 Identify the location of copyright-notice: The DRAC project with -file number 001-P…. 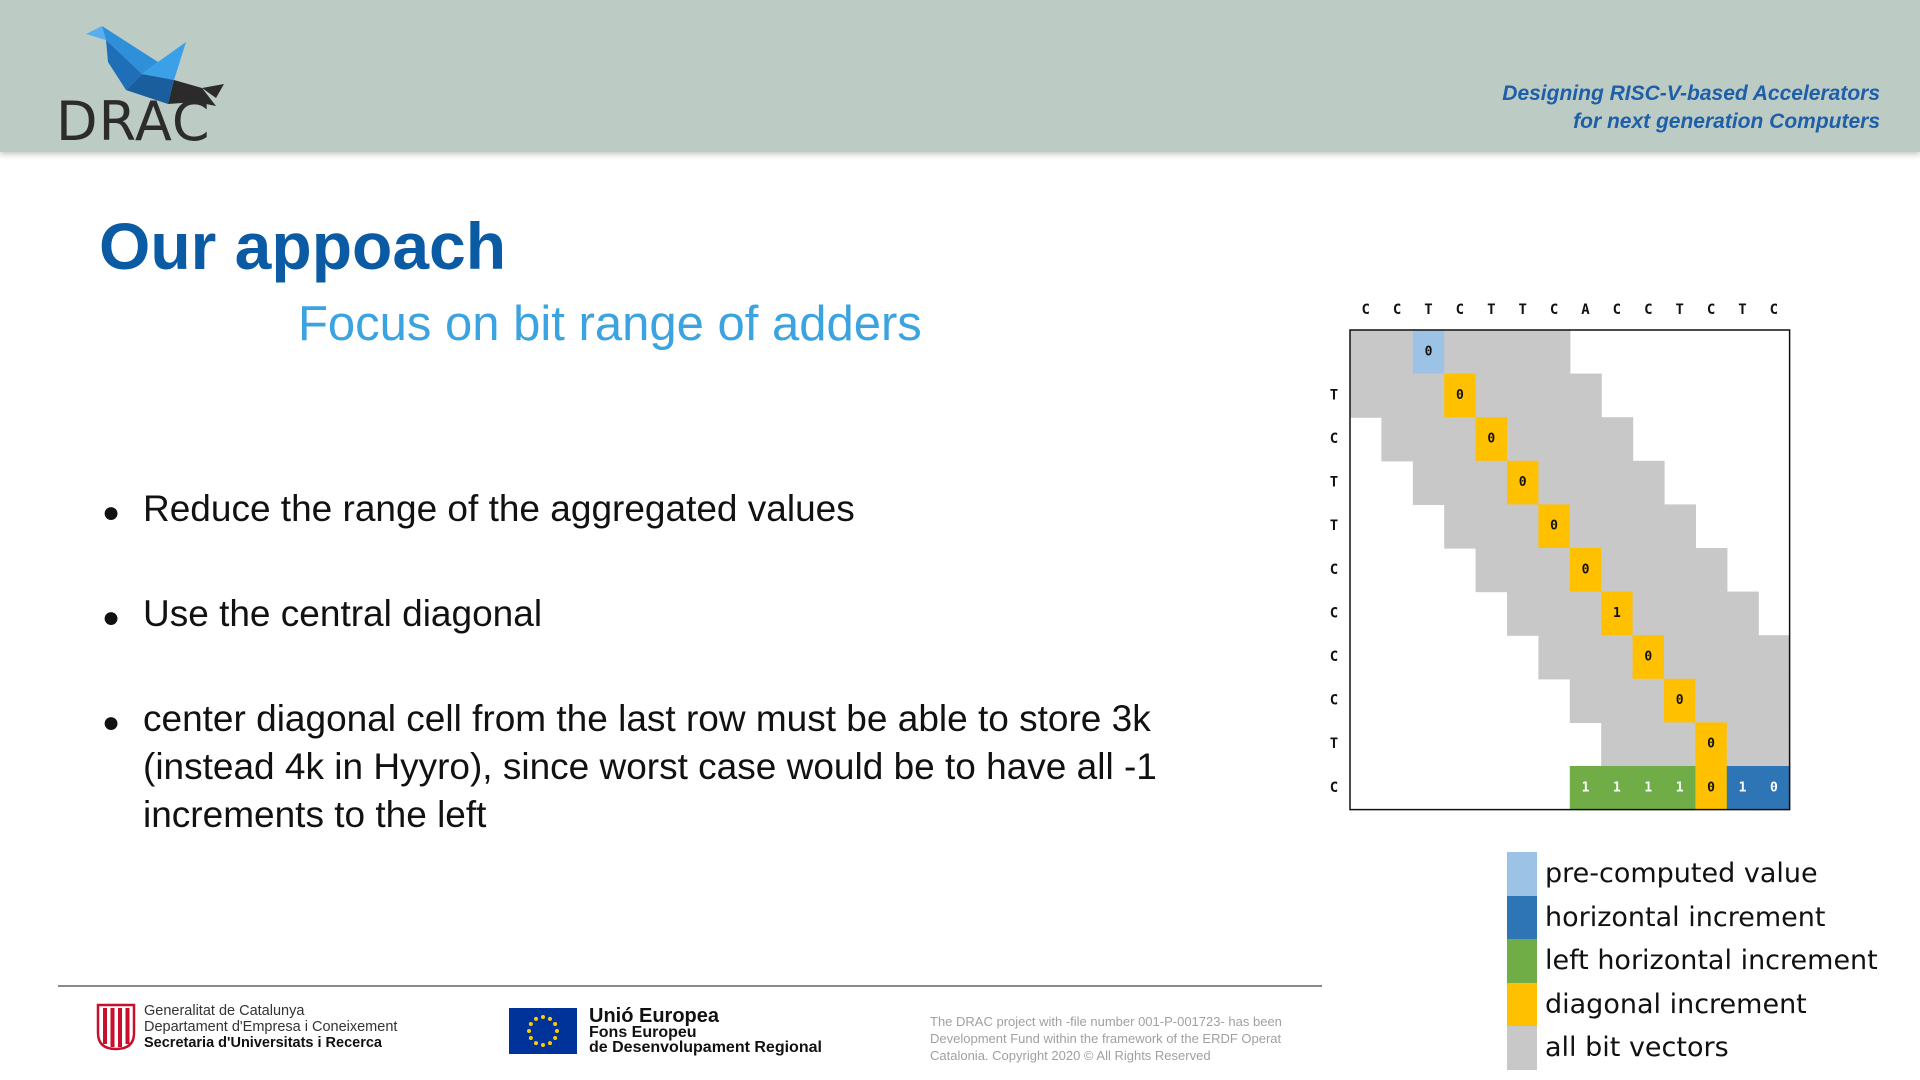
(1130, 1038).